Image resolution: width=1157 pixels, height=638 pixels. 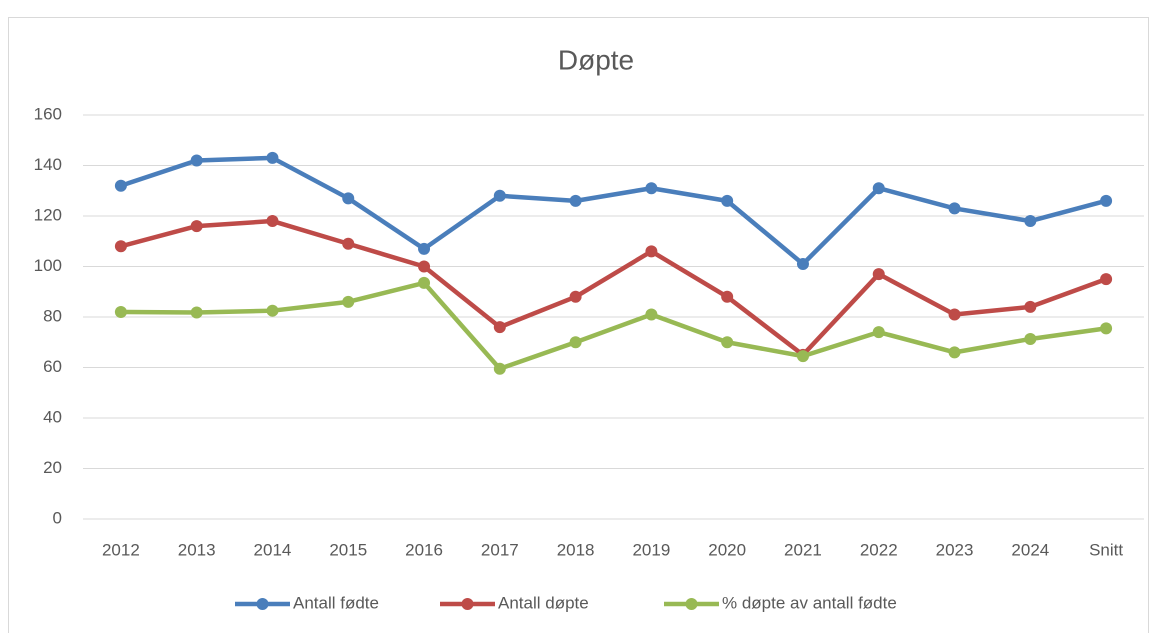 I want to click on x-tick-label: 2020, so click(x=727, y=549).